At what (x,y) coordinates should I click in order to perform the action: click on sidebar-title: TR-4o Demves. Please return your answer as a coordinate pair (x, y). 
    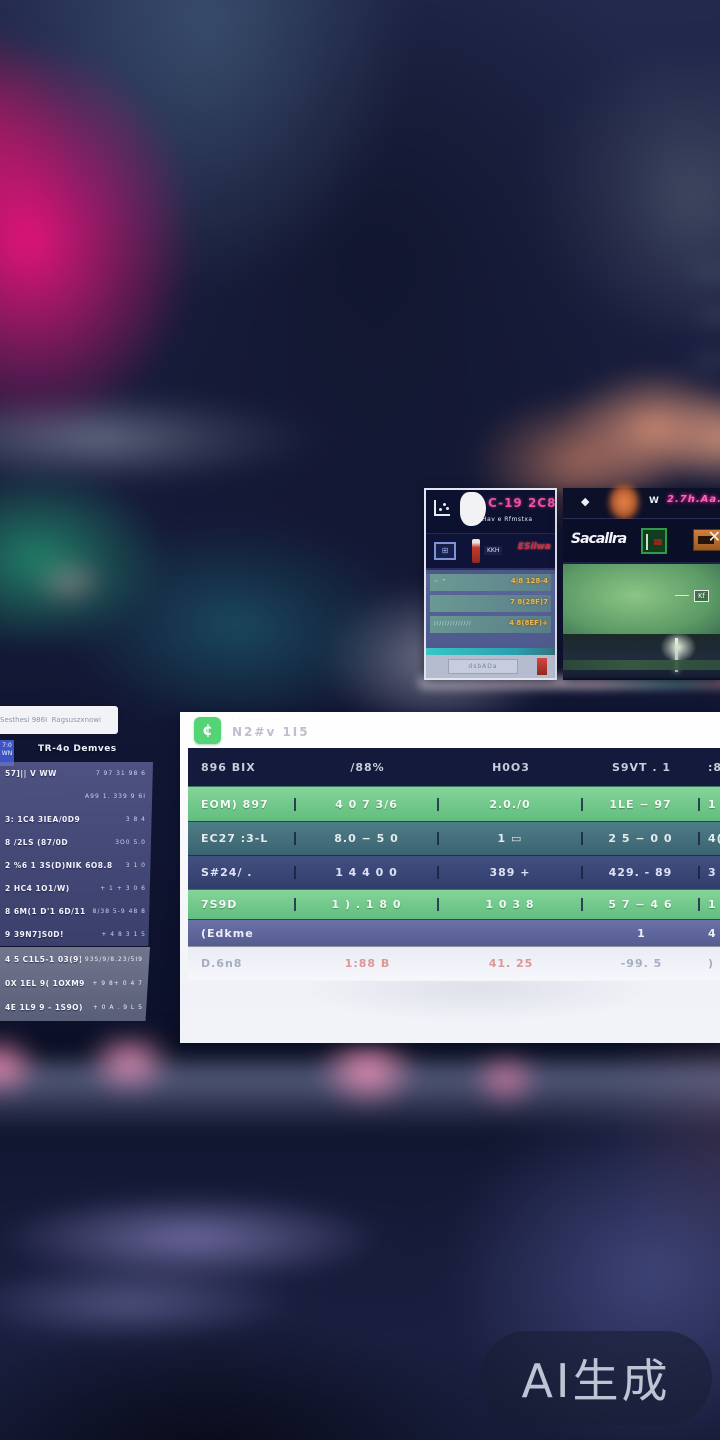
    Looking at the image, I should click on (77, 749).